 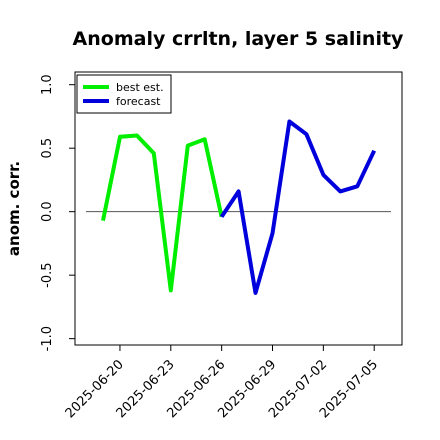 I want to click on legend-label: forecast, so click(x=138, y=101).